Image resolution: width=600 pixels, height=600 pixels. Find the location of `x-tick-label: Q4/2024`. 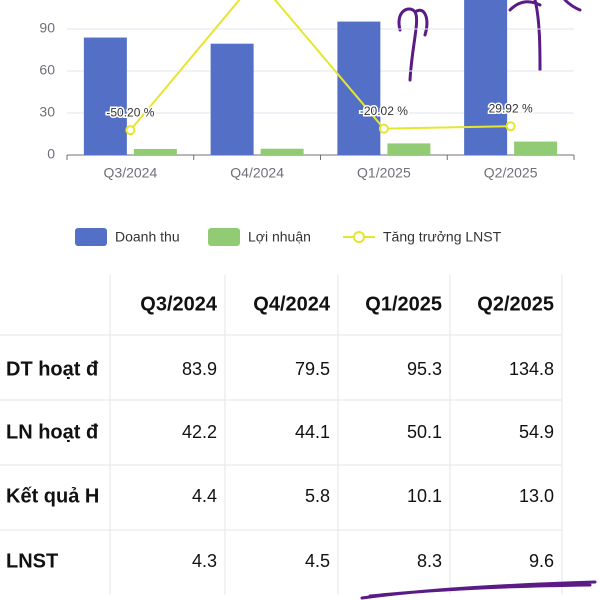

x-tick-label: Q4/2024 is located at coordinates (257, 173).